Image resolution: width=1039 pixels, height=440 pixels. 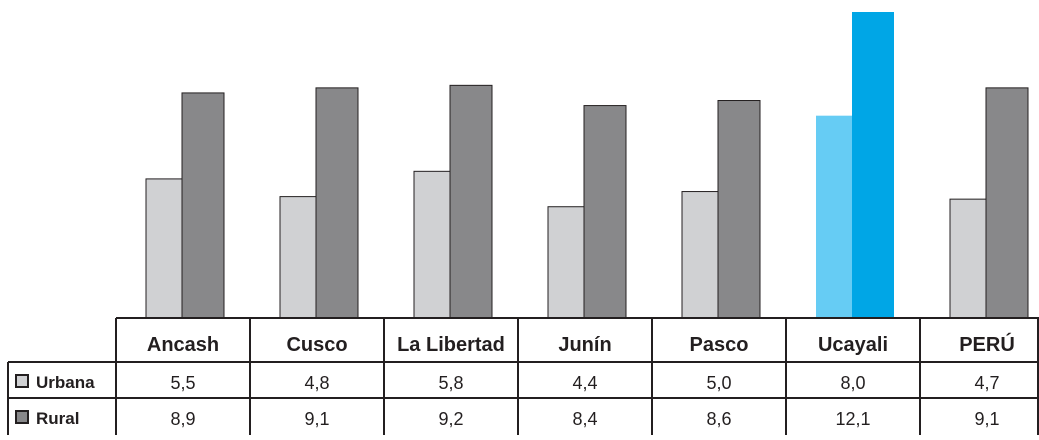 What do you see at coordinates (718, 383) in the screenshot?
I see `data-label: 5,0` at bounding box center [718, 383].